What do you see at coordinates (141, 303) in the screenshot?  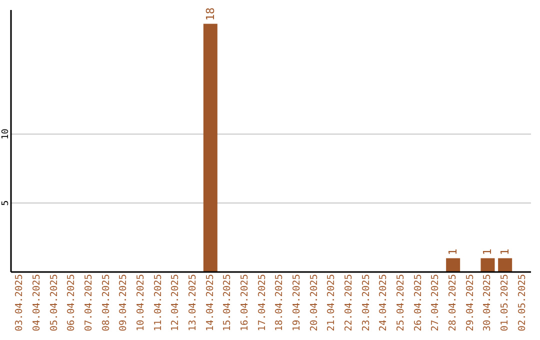 I see `x-tick-label: 10.04.2025` at bounding box center [141, 303].